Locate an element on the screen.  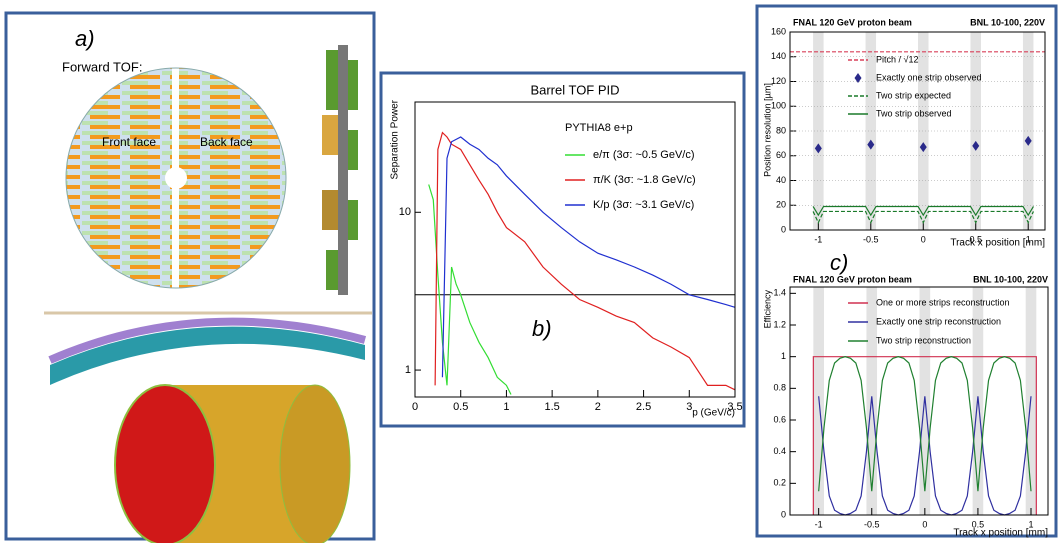
legend-label: One or more strips reconstruction is located at coordinates (943, 302).